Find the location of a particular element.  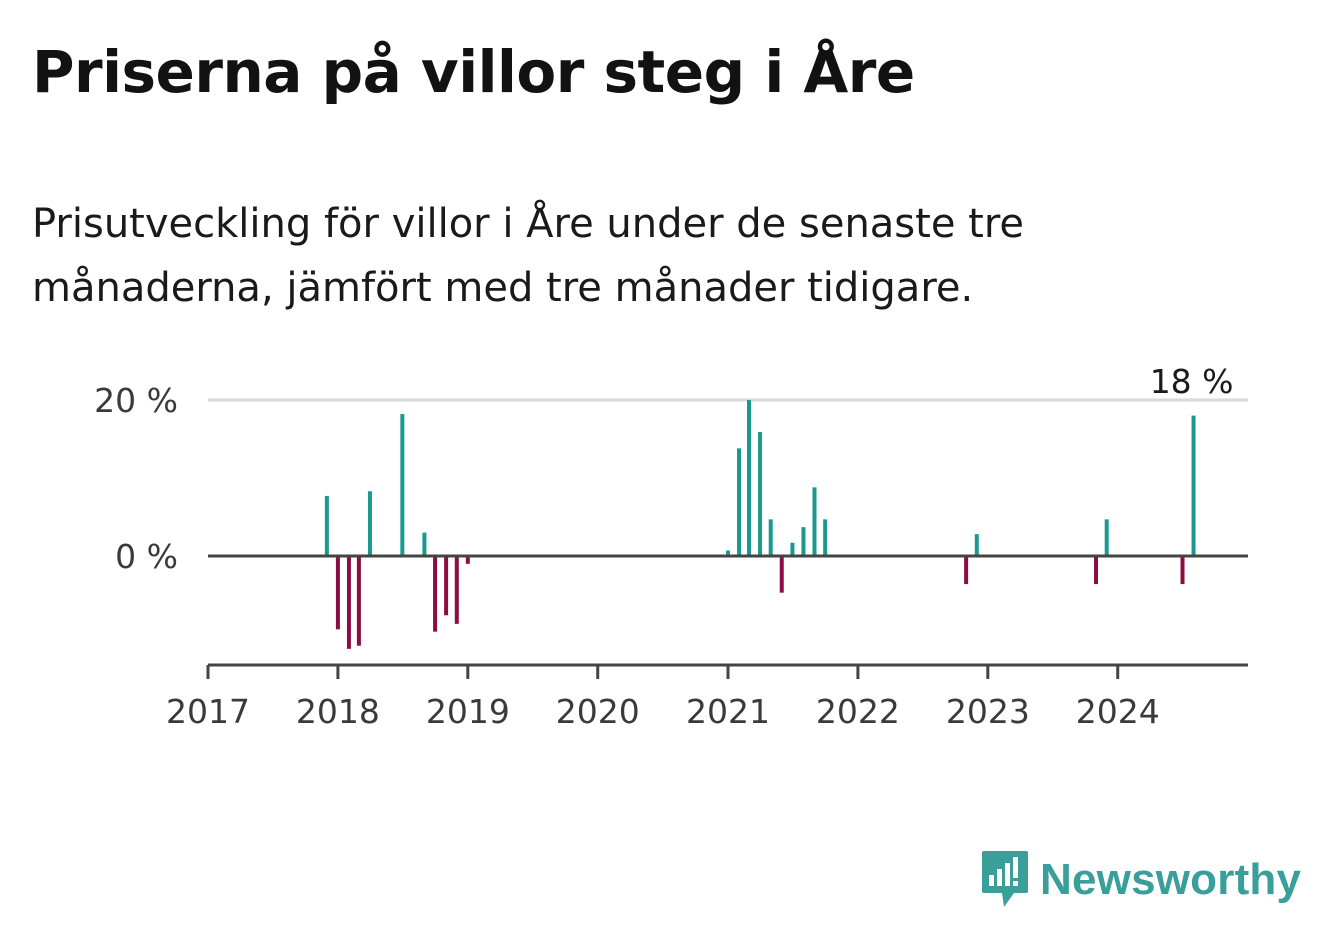

newsworthy-logo: Newsworthy is located at coordinates (1140, 880).